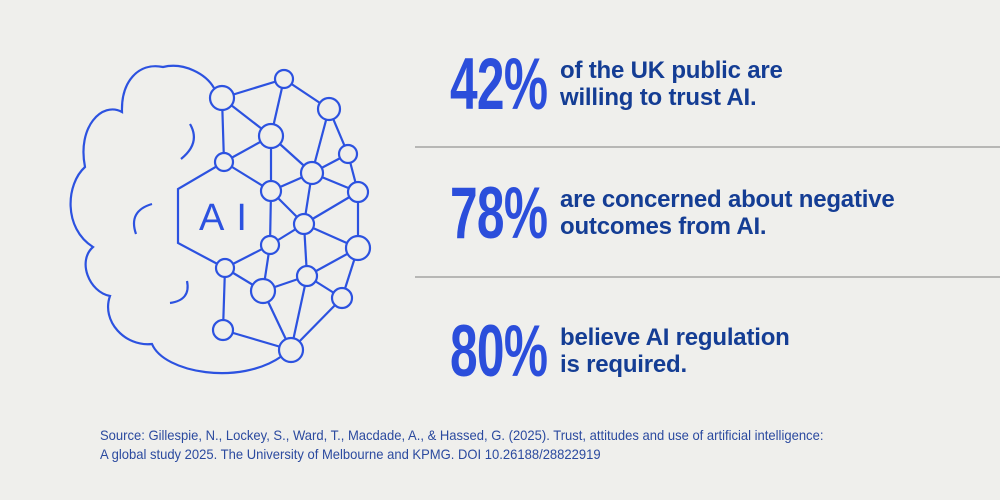 Image resolution: width=1000 pixels, height=500 pixels. Describe the element at coordinates (499, 351) in the screenshot. I see `stat-value-regulation: 80%` at that location.